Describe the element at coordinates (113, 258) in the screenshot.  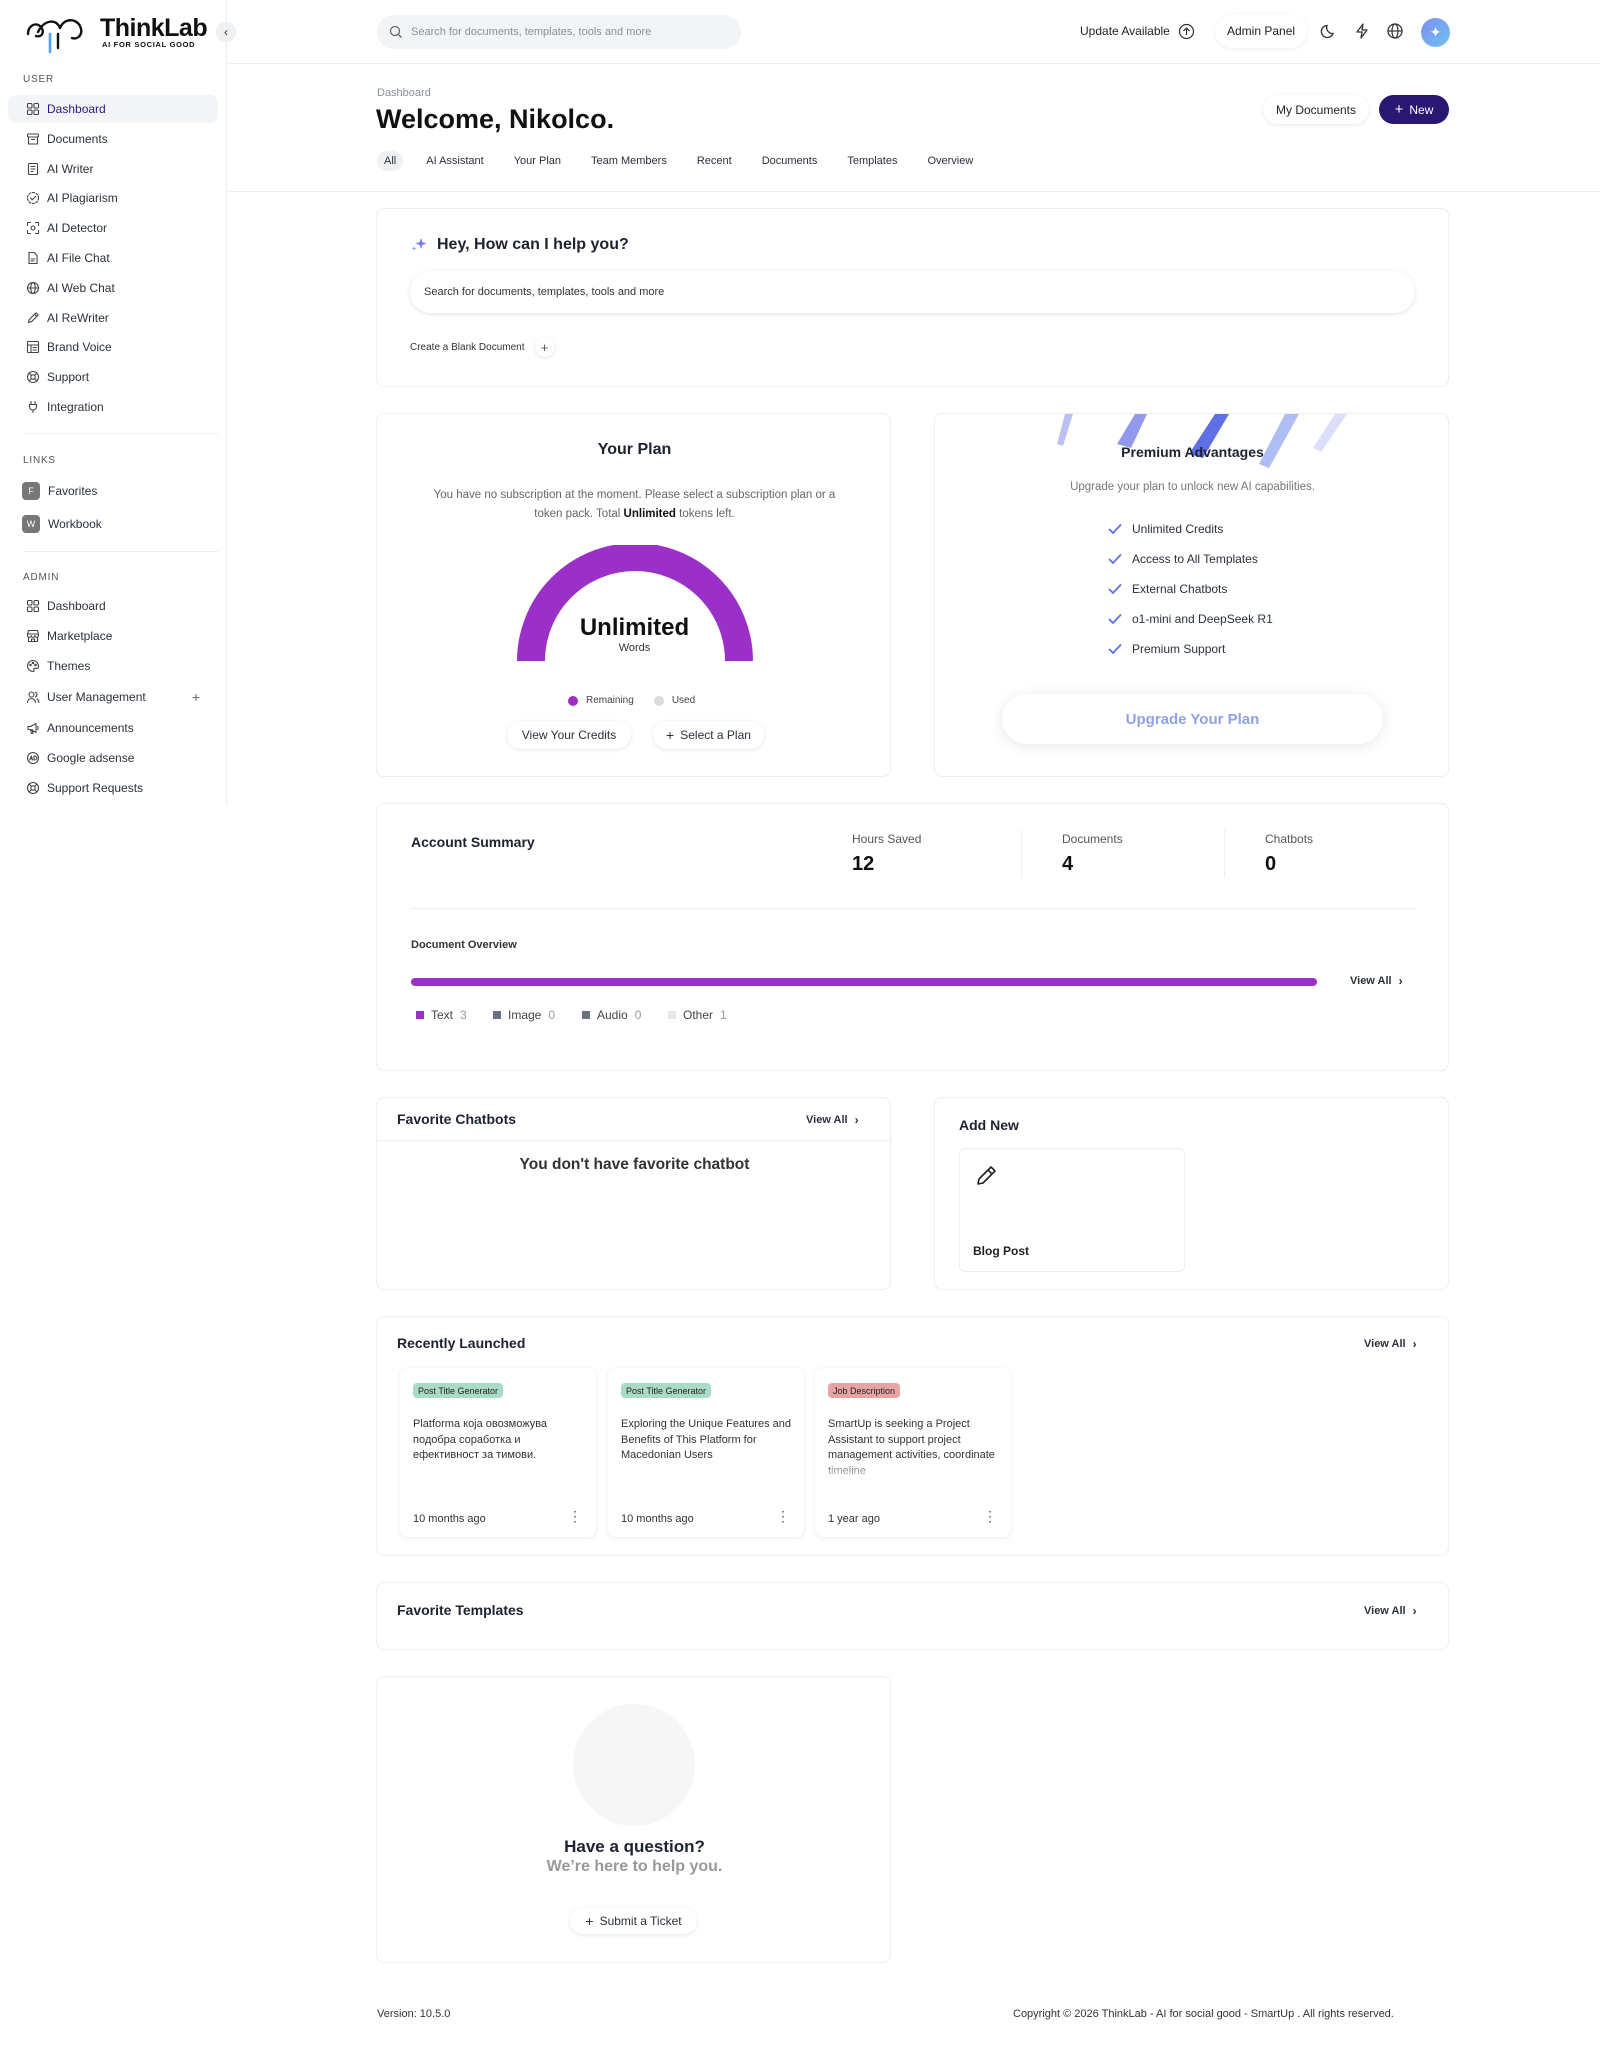
I see `sidebar-item-ai-file-chat: AI File Chat` at that location.